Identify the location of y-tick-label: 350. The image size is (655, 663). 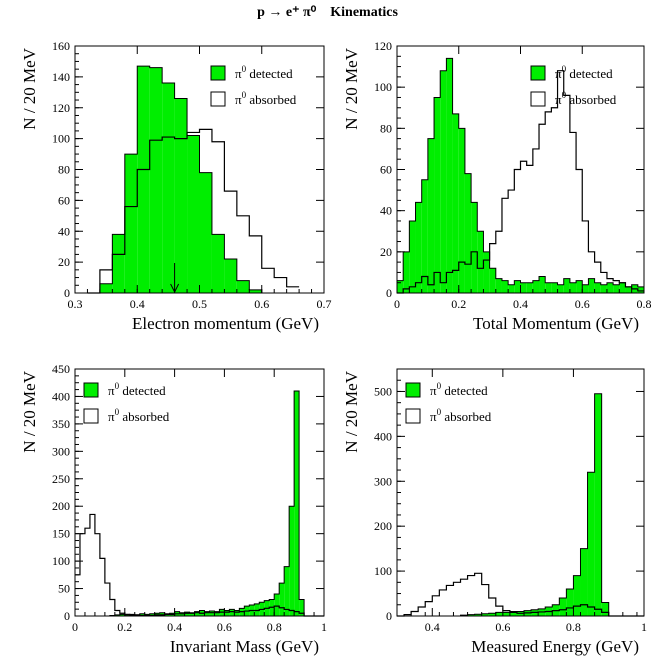
(61, 424).